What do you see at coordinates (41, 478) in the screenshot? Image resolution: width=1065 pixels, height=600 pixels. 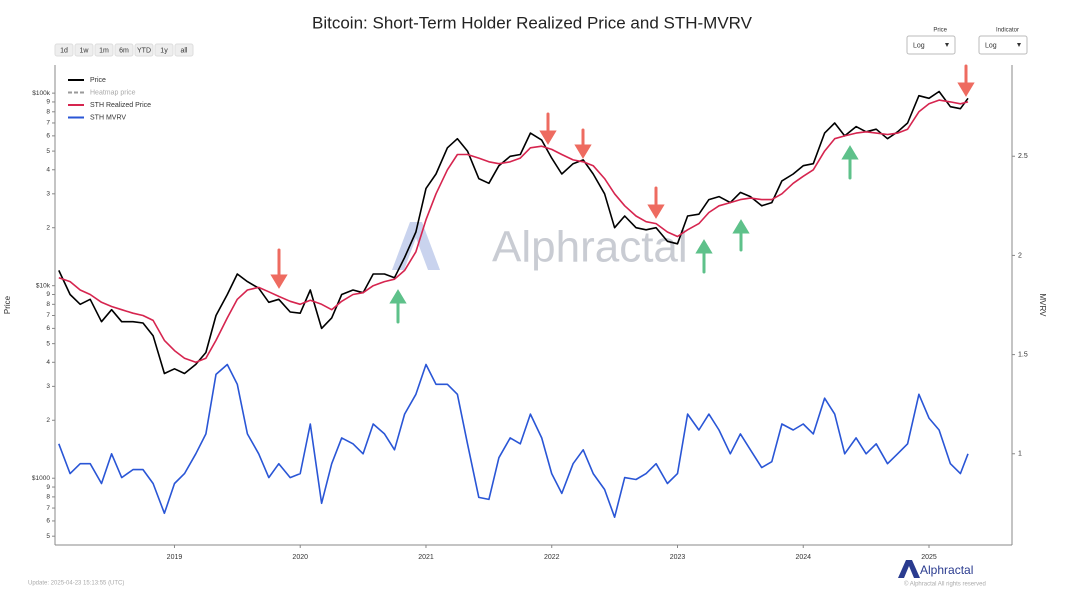 I see `y-tick-label: $1000` at bounding box center [41, 478].